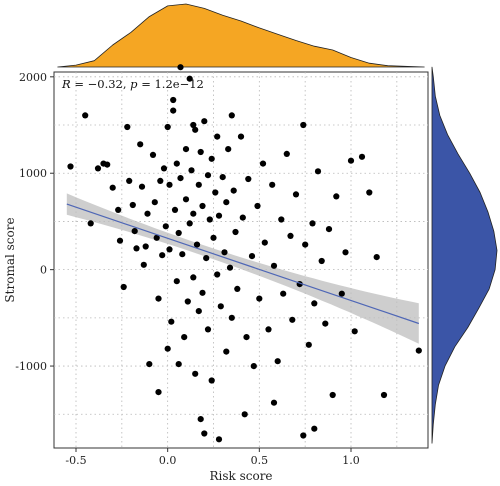 The image size is (500, 486). Describe the element at coordinates (33, 77) in the screenshot. I see `y-tick-label: 2000` at that location.